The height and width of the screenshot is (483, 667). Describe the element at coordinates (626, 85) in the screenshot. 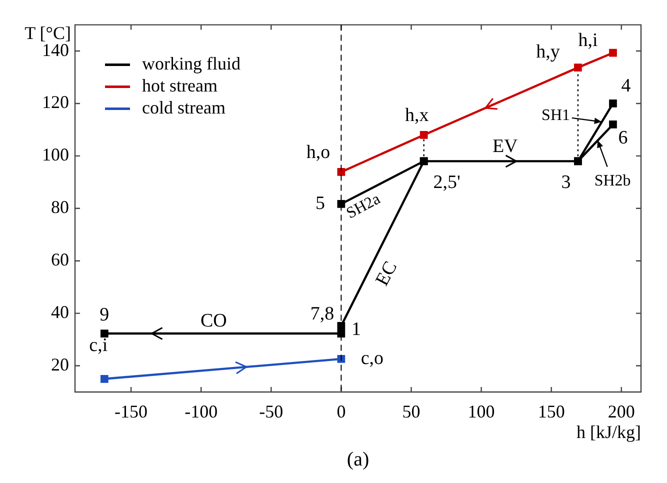

I see `annotation: 4` at that location.